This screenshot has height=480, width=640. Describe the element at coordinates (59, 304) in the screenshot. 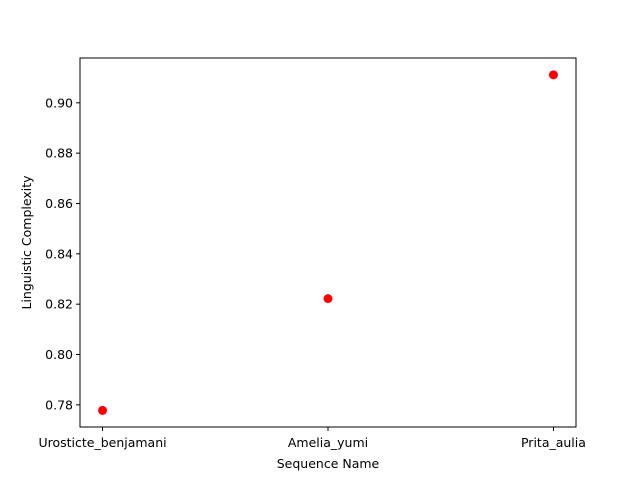

I see `y-tick-label: 0.82` at that location.